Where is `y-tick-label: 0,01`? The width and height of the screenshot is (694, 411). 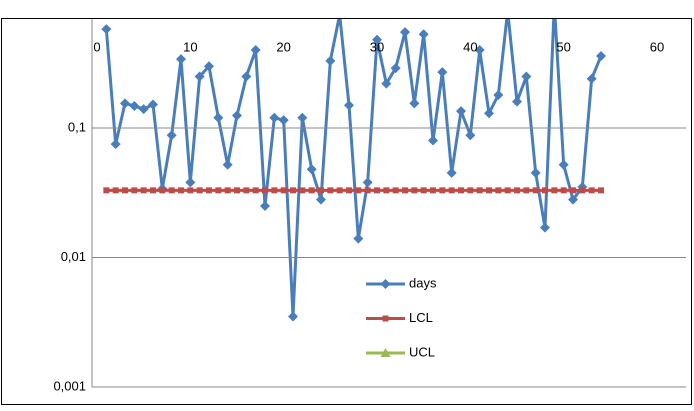
y-tick-label: 0,01 is located at coordinates (73, 256).